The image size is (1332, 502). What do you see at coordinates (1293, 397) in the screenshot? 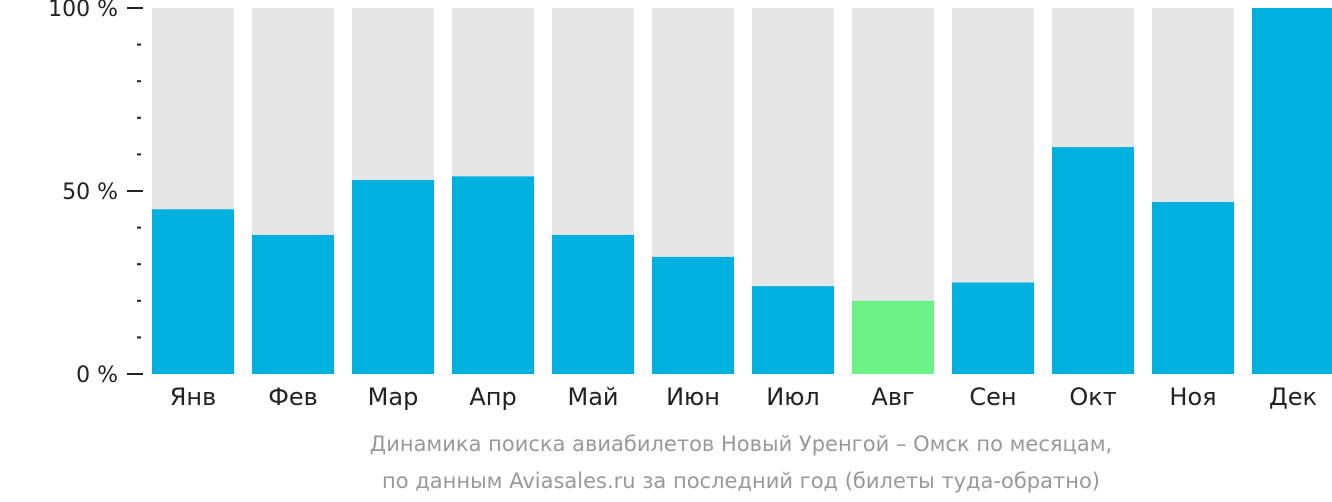
I see `category-label-12: Дек` at bounding box center [1293, 397].